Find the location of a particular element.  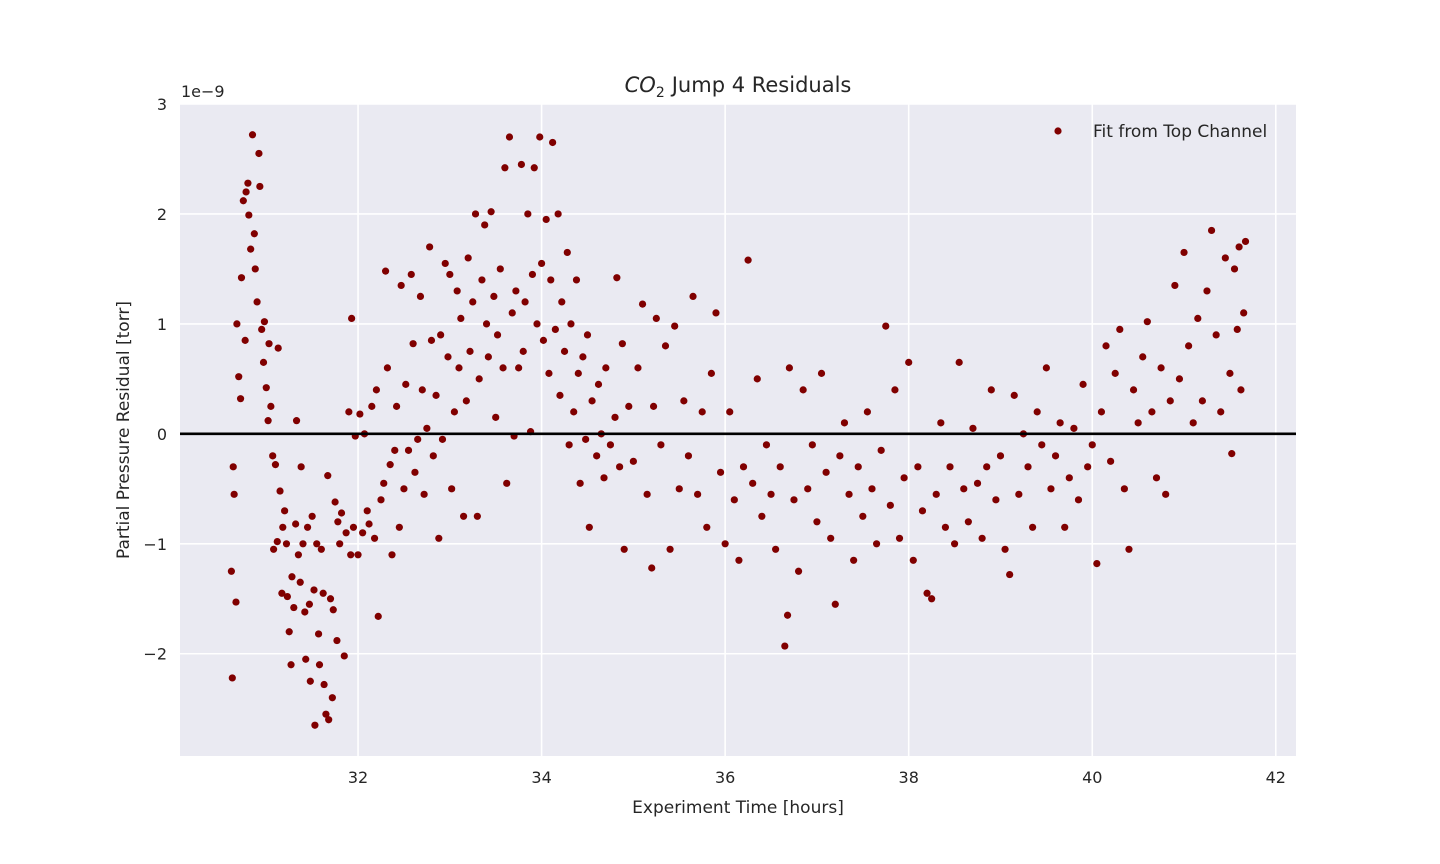

y-tick-label: −2 is located at coordinates (155, 654).